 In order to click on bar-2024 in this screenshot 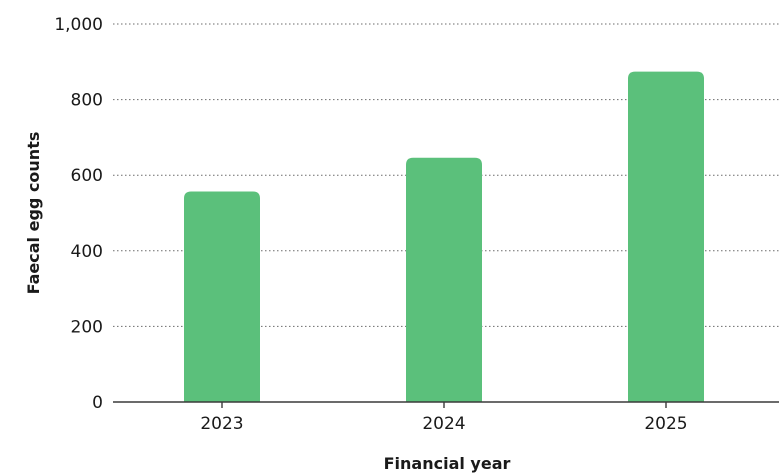, I will do `click(444, 279)`.